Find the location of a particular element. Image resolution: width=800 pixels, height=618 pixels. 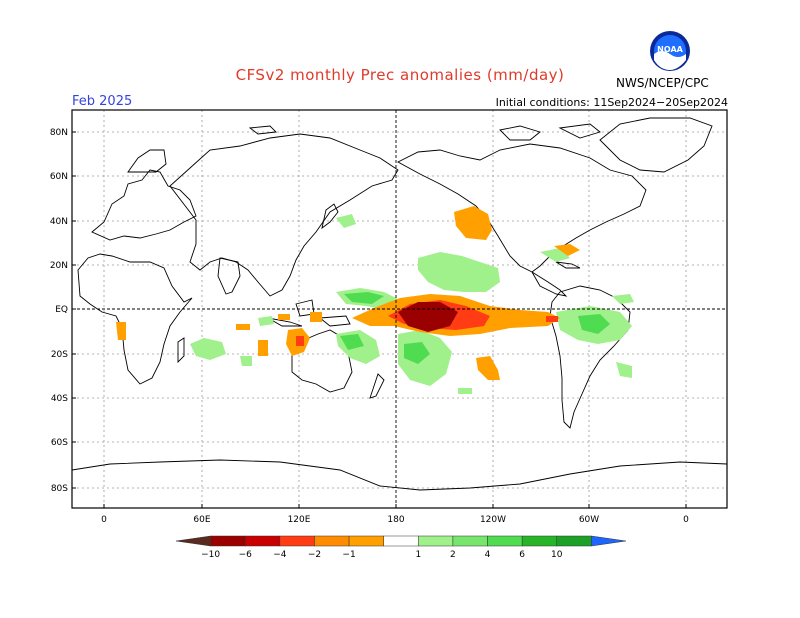

lon-tick-label: 60E is located at coordinates (201, 520).